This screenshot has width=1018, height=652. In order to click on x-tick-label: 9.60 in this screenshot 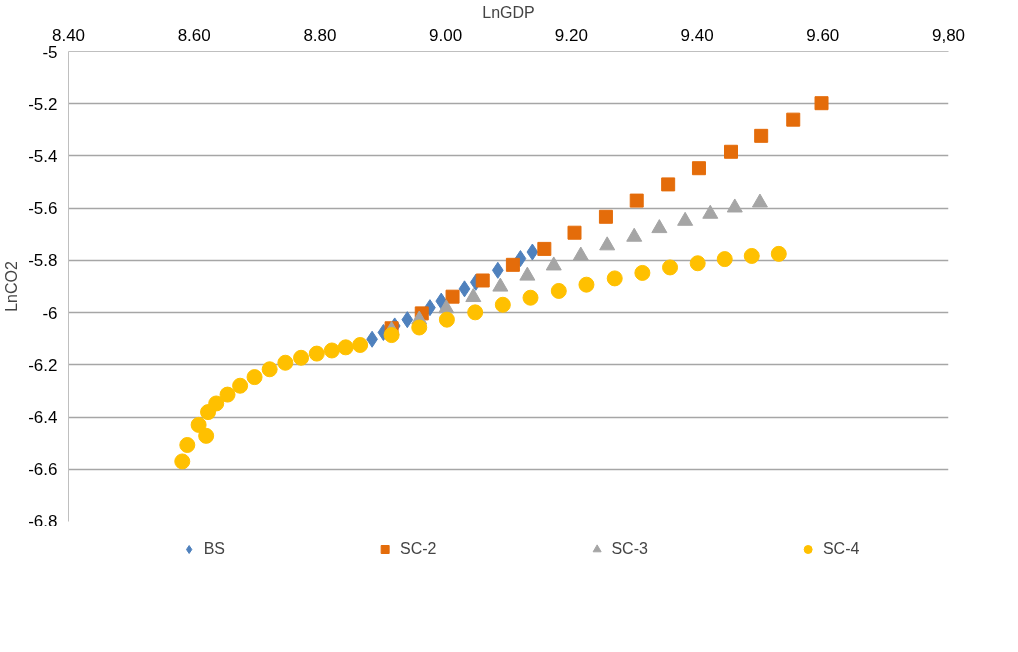, I will do `click(823, 35)`.